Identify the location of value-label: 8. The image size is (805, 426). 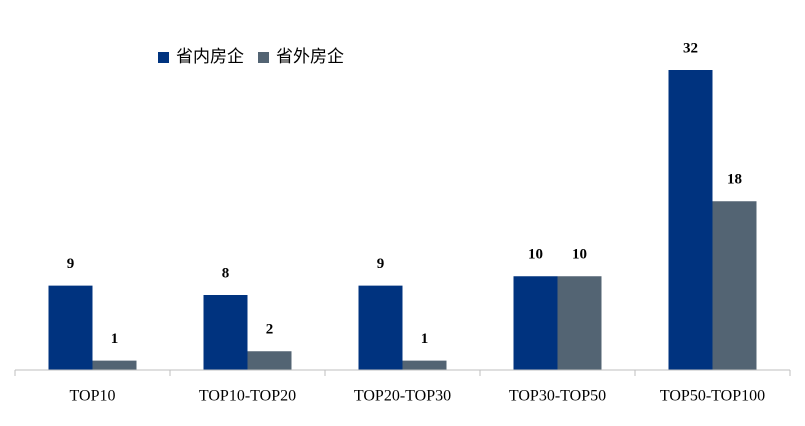
(226, 273).